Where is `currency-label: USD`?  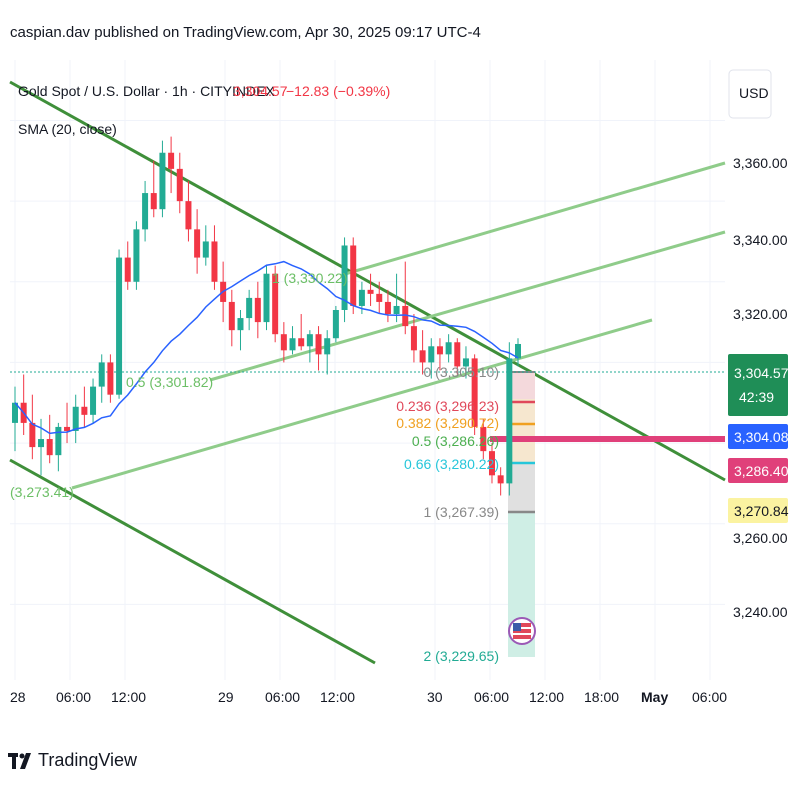
currency-label: USD is located at coordinates (754, 93).